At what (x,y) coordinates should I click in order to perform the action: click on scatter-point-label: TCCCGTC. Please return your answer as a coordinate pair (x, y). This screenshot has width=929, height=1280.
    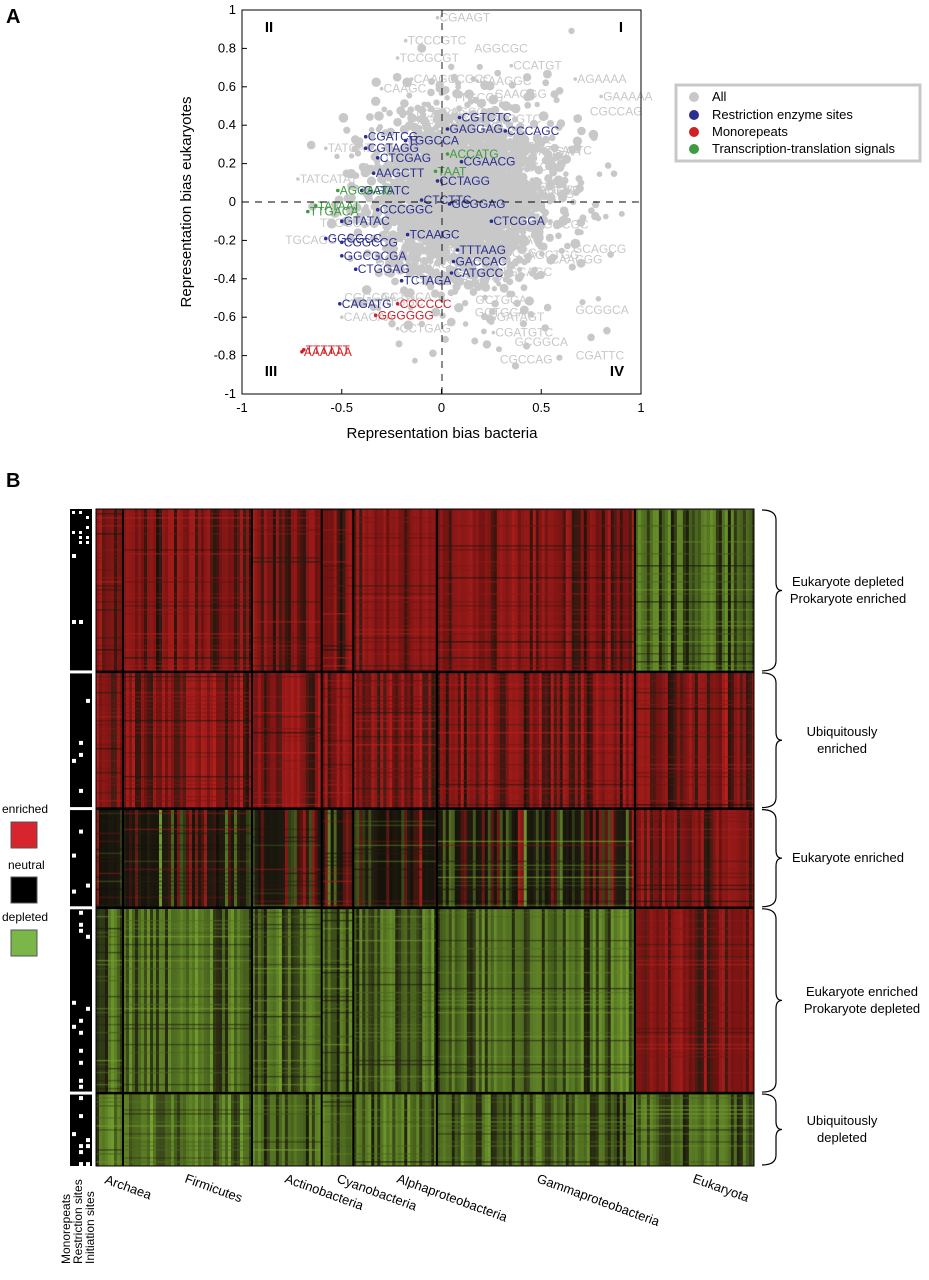
    Looking at the image, I should click on (437, 41).